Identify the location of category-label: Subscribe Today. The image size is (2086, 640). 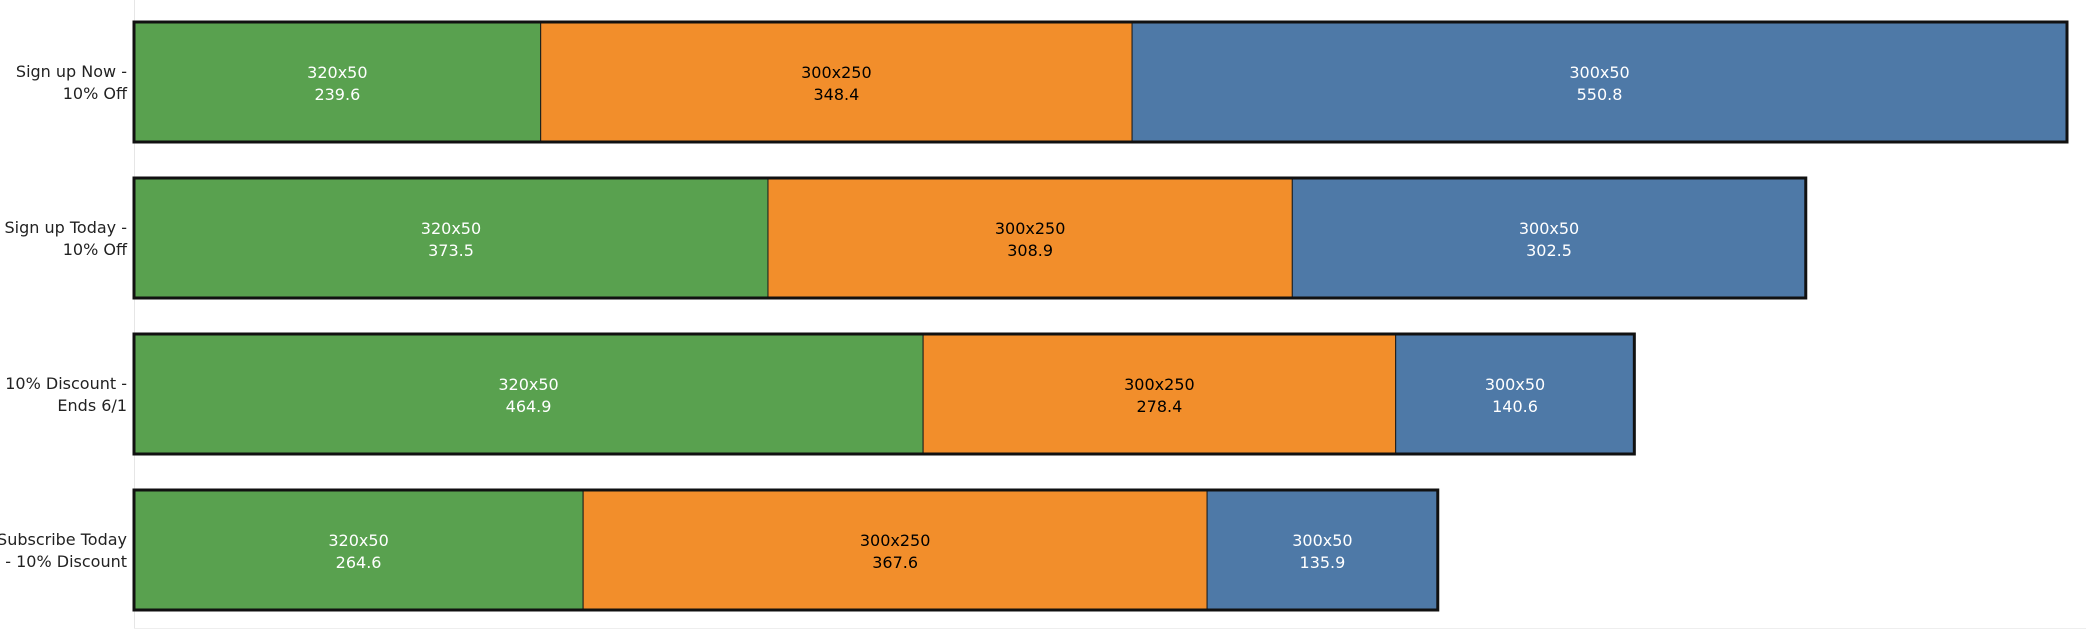
(63, 539).